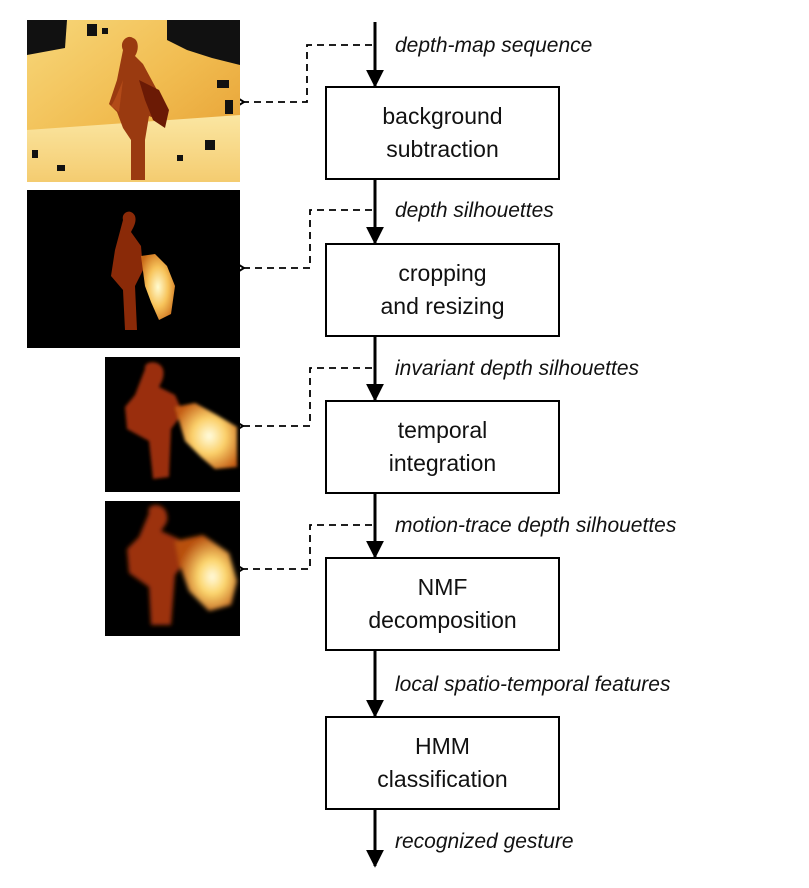  I want to click on stage-label-line2: and resizing, so click(442, 306).